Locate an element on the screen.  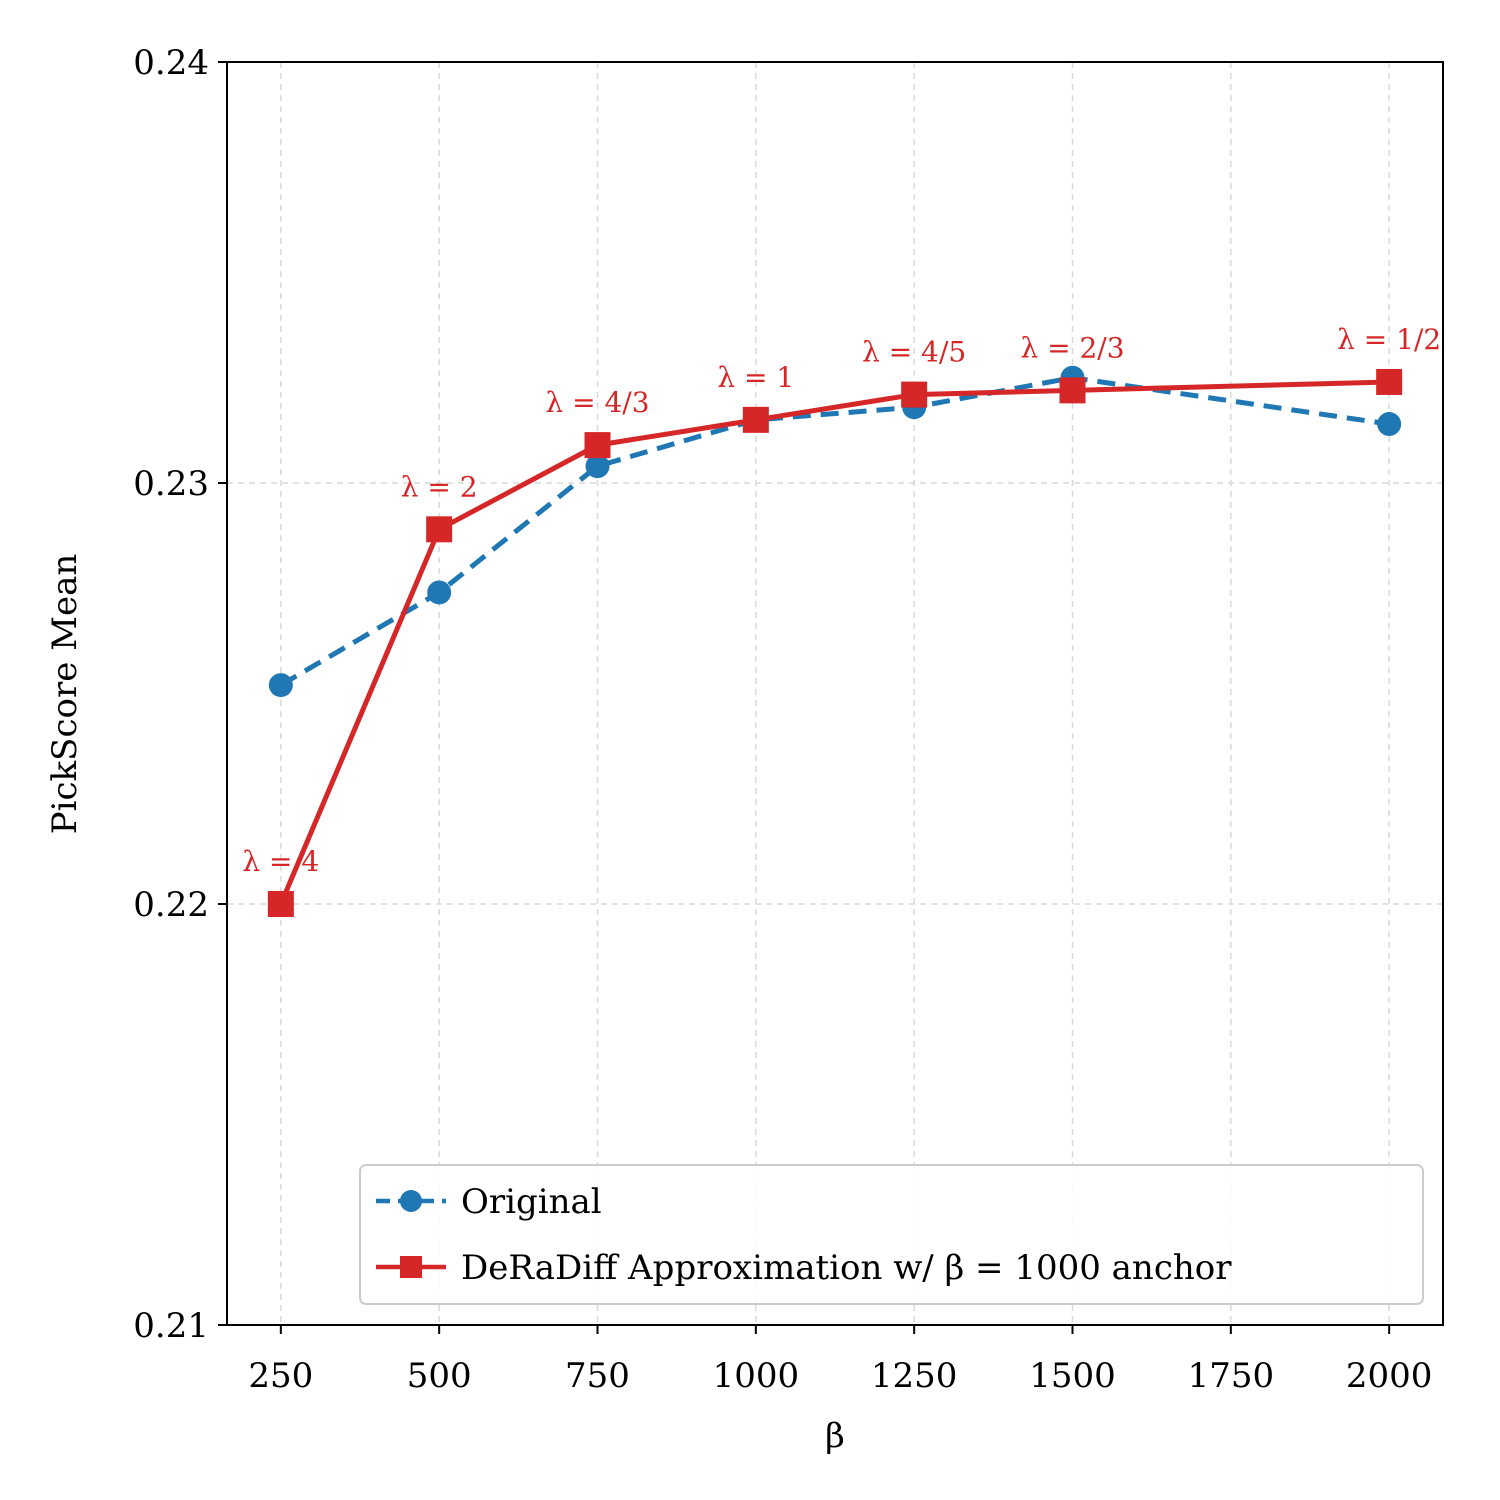
x-axis-title: β is located at coordinates (835, 1436).